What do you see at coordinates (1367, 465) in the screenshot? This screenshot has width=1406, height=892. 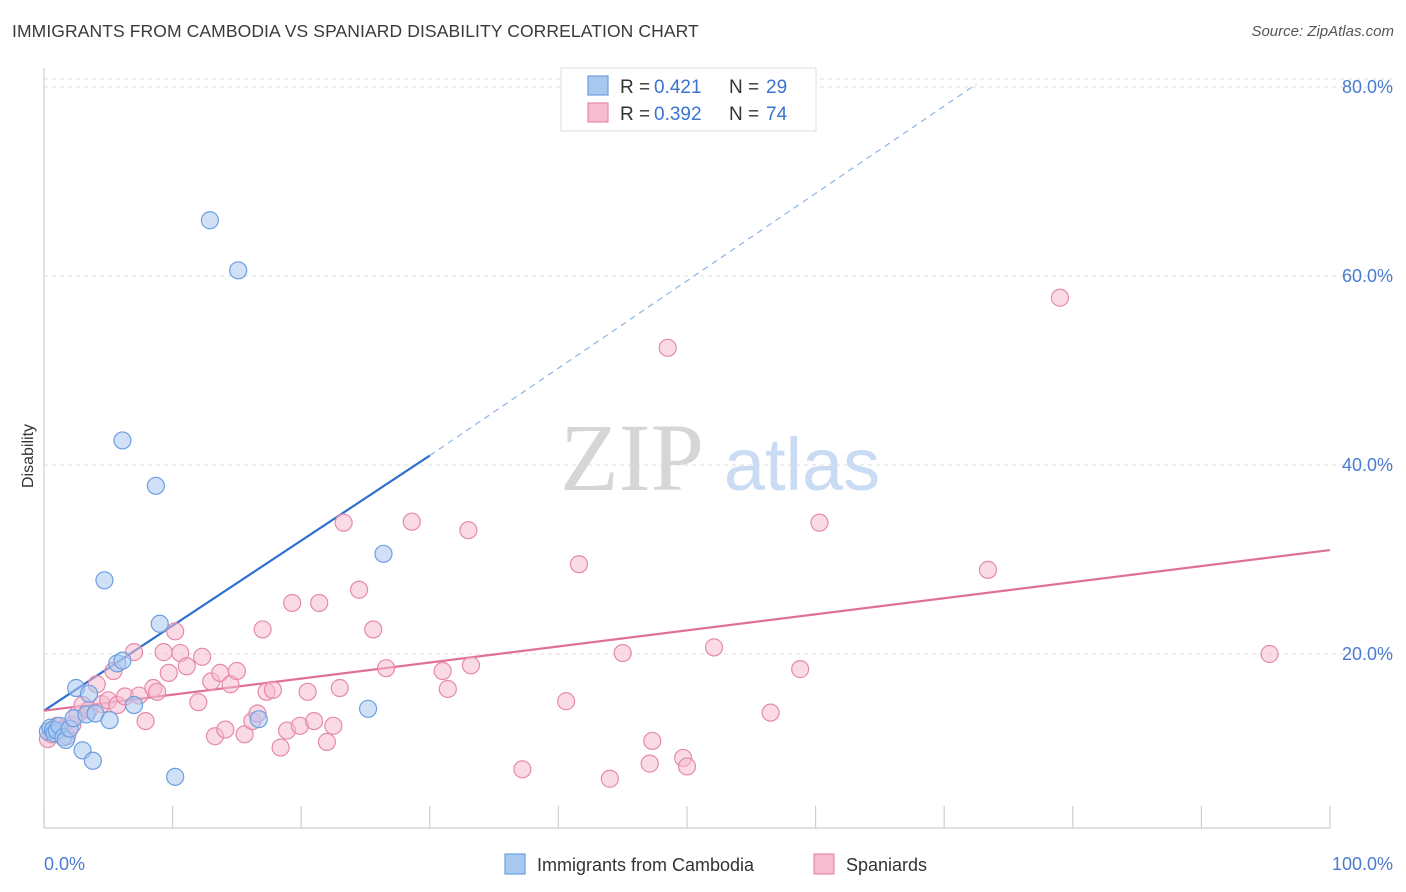 I see `y-tick-label: 40.0%` at bounding box center [1367, 465].